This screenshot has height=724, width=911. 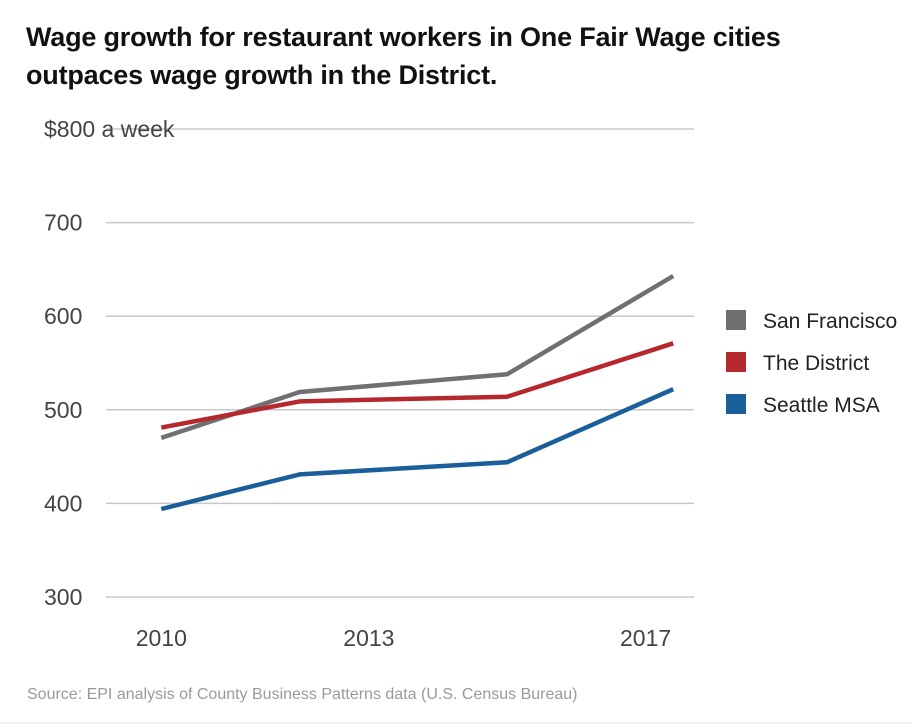 What do you see at coordinates (403, 638) in the screenshot?
I see `x-axis: 2010 2013 2017` at bounding box center [403, 638].